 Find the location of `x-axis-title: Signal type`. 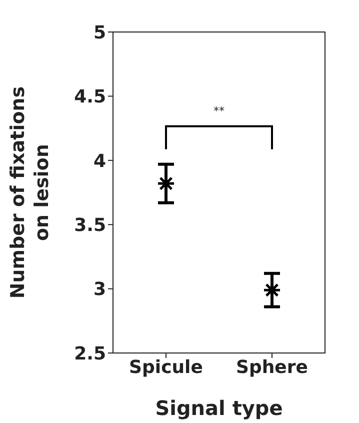

x-axis-title: Signal type is located at coordinates (219, 408).